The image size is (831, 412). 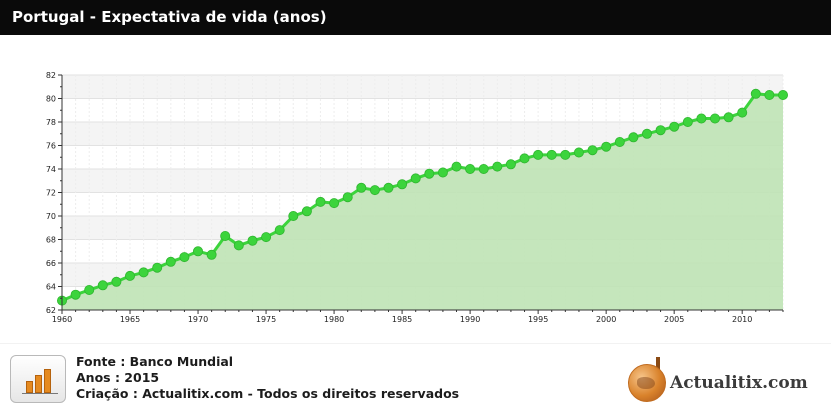 I want to click on y-tick-label: 62, so click(x=51, y=310).